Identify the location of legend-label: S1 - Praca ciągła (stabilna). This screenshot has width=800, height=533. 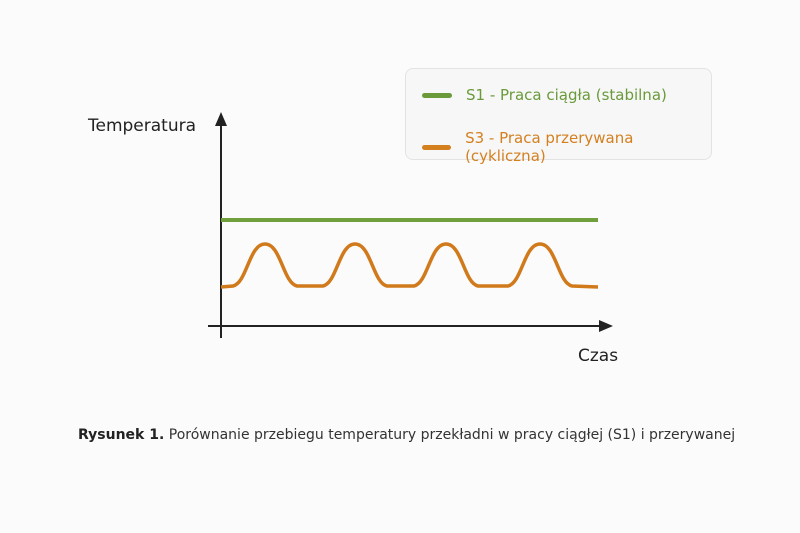
(566, 95).